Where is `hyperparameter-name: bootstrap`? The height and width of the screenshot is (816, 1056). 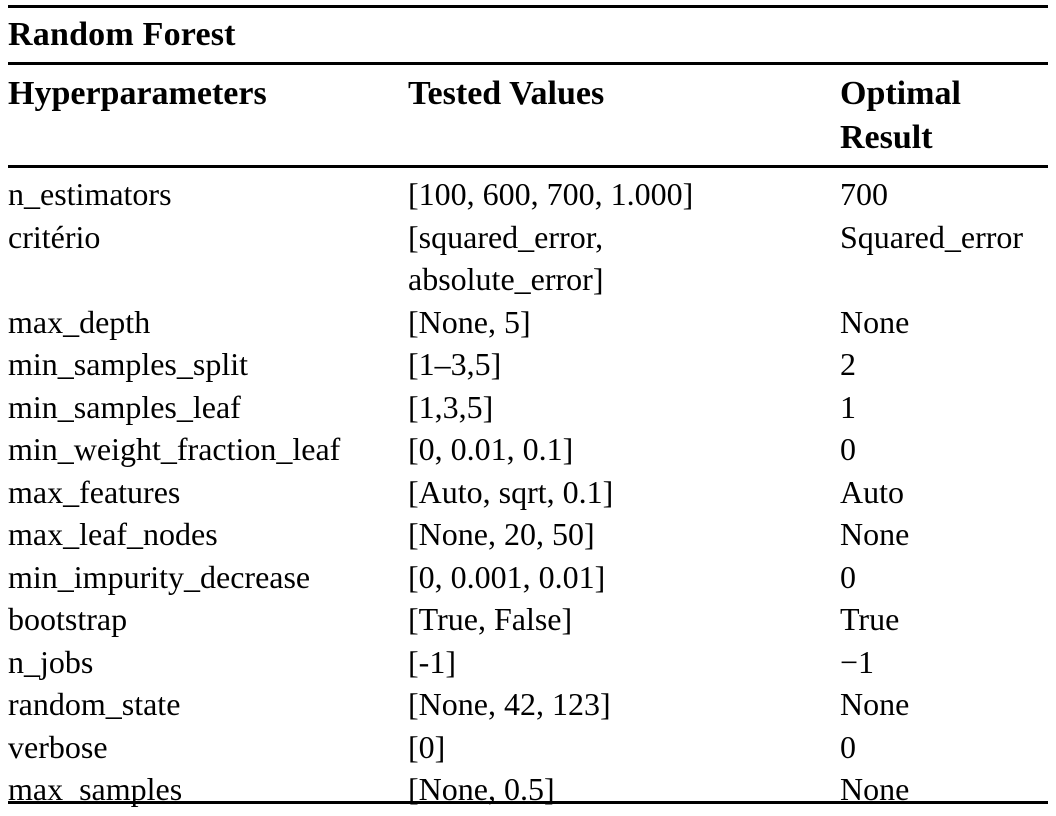
hyperparameter-name: bootstrap is located at coordinates (68, 619).